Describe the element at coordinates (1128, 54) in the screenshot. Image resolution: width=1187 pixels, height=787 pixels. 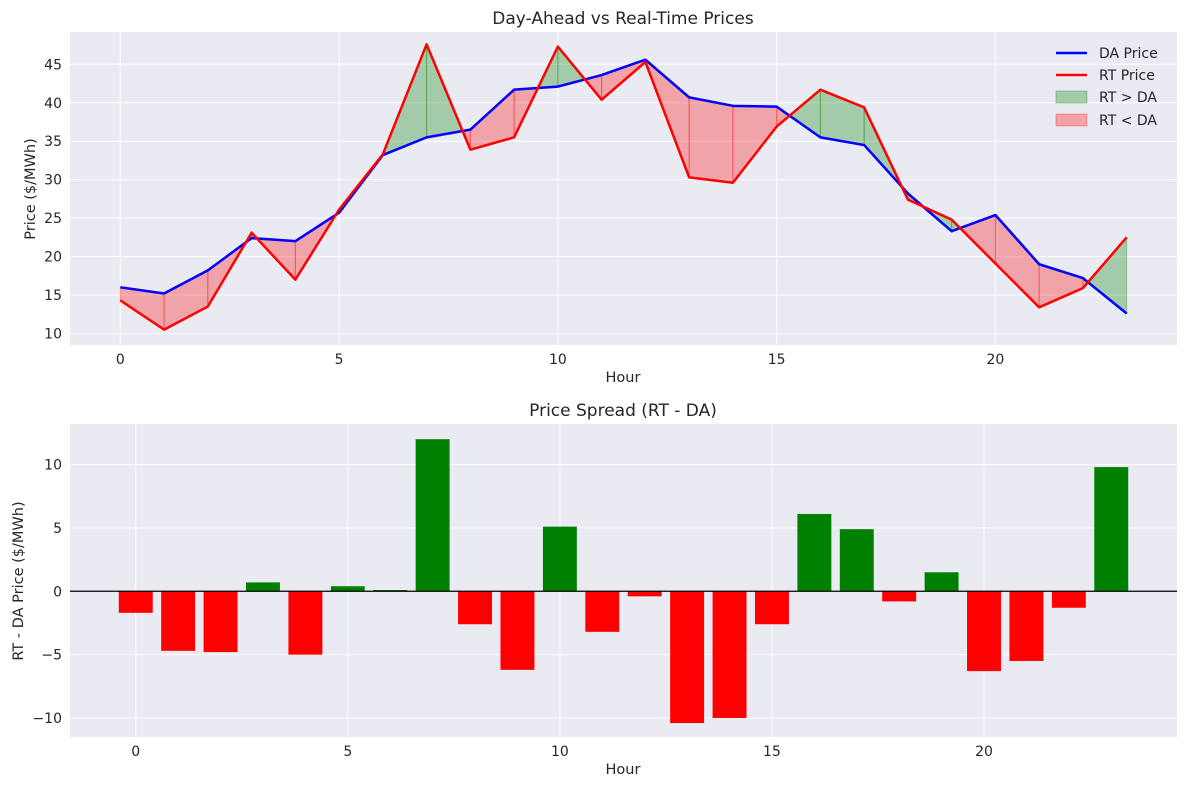
I see `legend-da-label: DA Price` at that location.